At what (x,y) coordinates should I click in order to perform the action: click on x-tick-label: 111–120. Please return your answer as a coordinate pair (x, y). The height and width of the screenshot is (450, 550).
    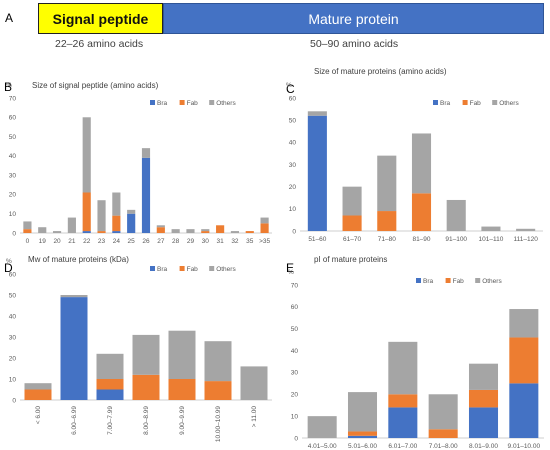
    Looking at the image, I should click on (525, 239).